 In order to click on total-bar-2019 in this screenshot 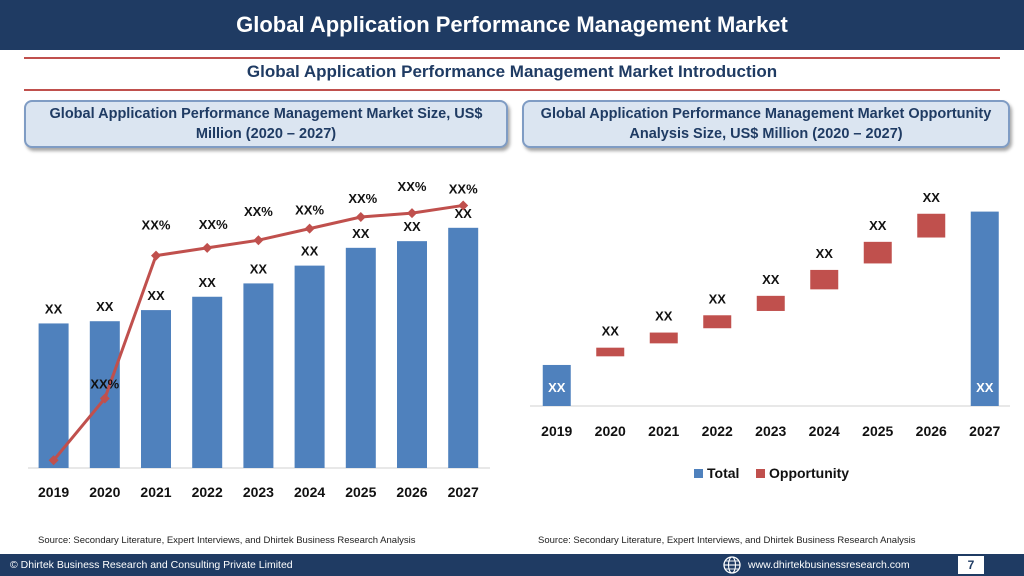, I will do `click(556, 385)`.